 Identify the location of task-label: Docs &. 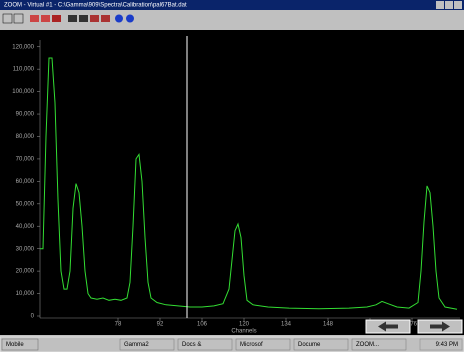
(191, 345).